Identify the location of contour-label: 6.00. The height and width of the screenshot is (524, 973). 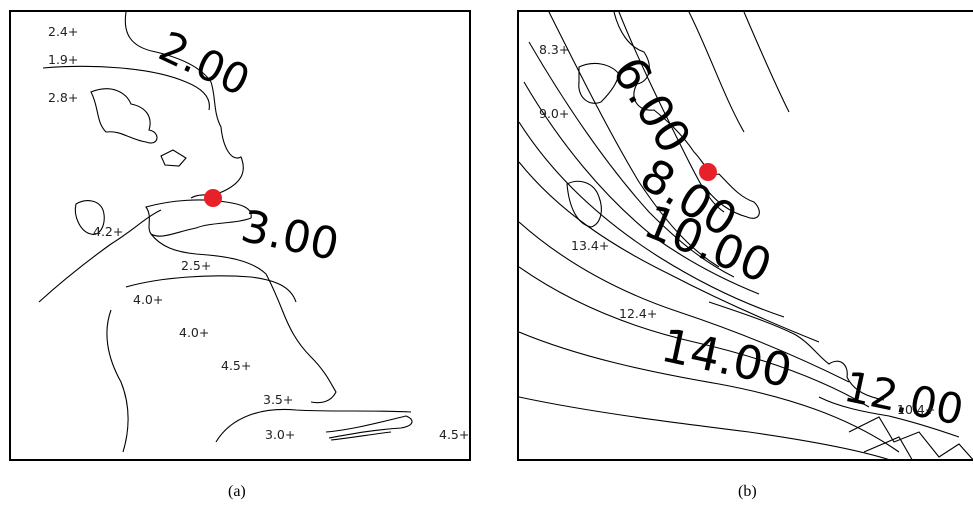
(652, 104).